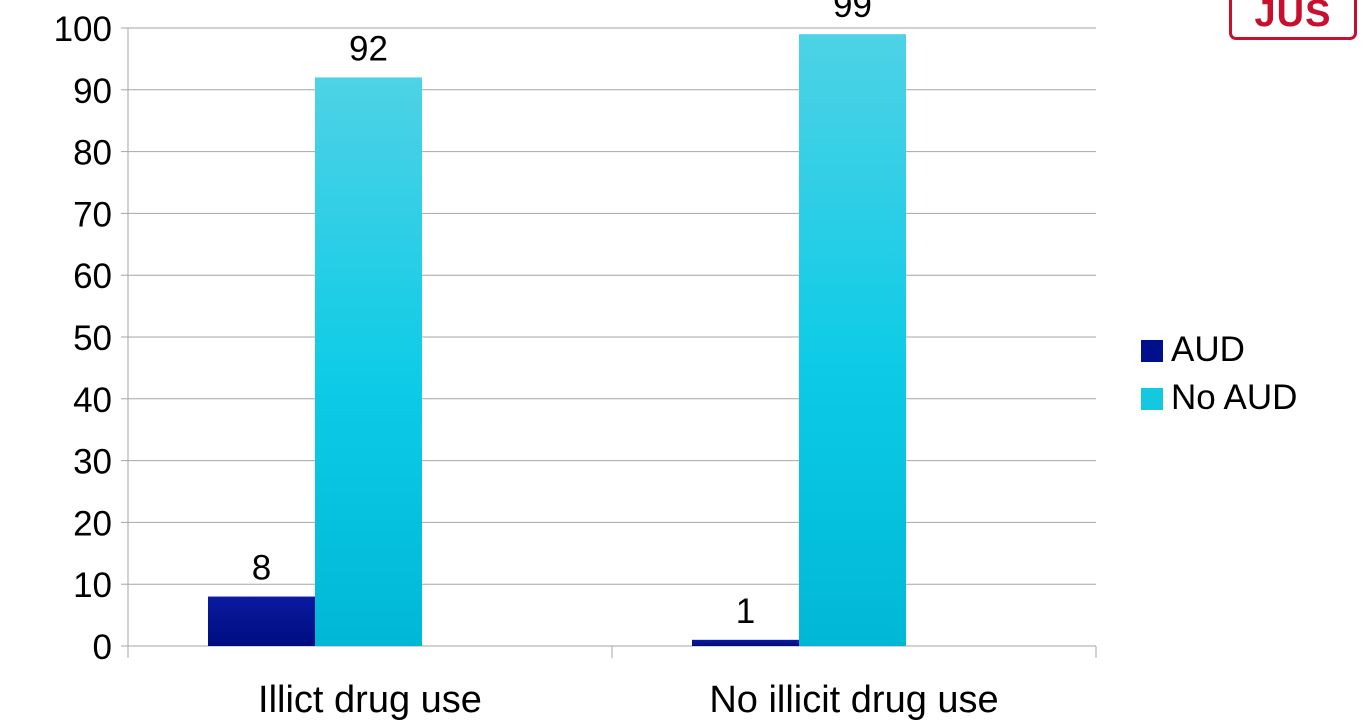  What do you see at coordinates (1234, 397) in the screenshot?
I see `legend-label: No AUD` at bounding box center [1234, 397].